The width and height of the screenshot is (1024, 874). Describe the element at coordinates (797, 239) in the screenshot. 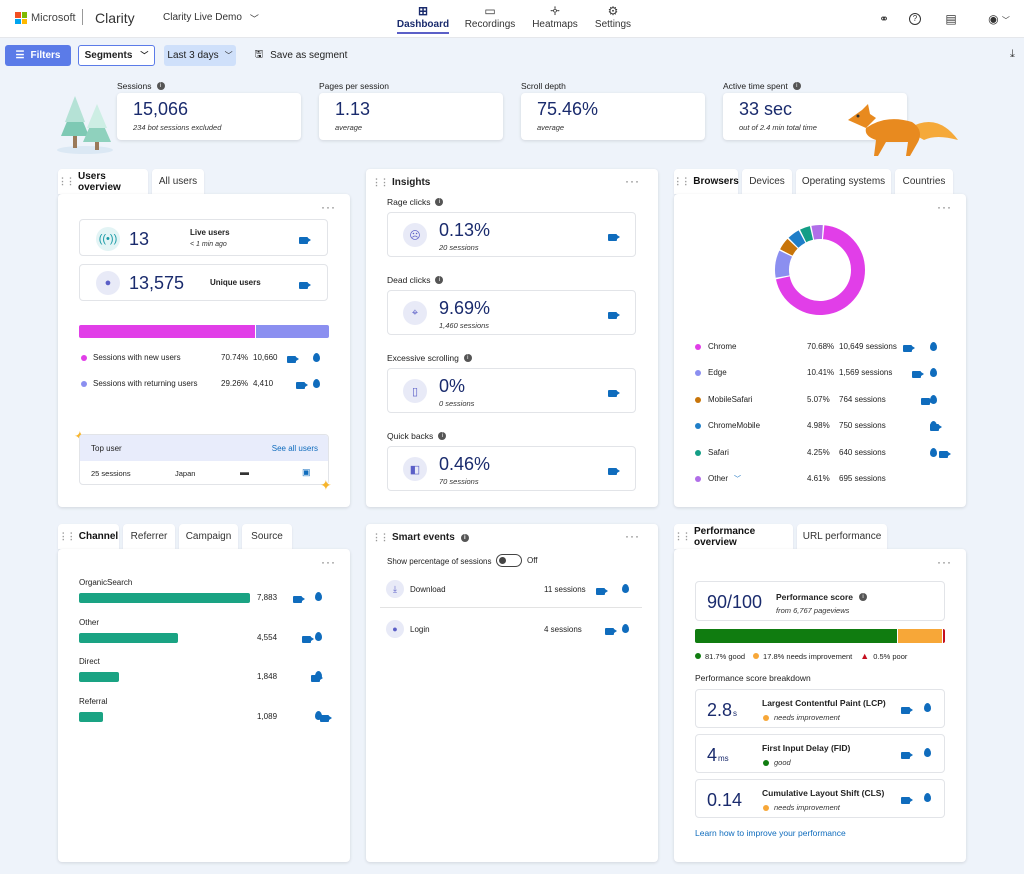

I see `donut-slice-chromemobile` at that location.